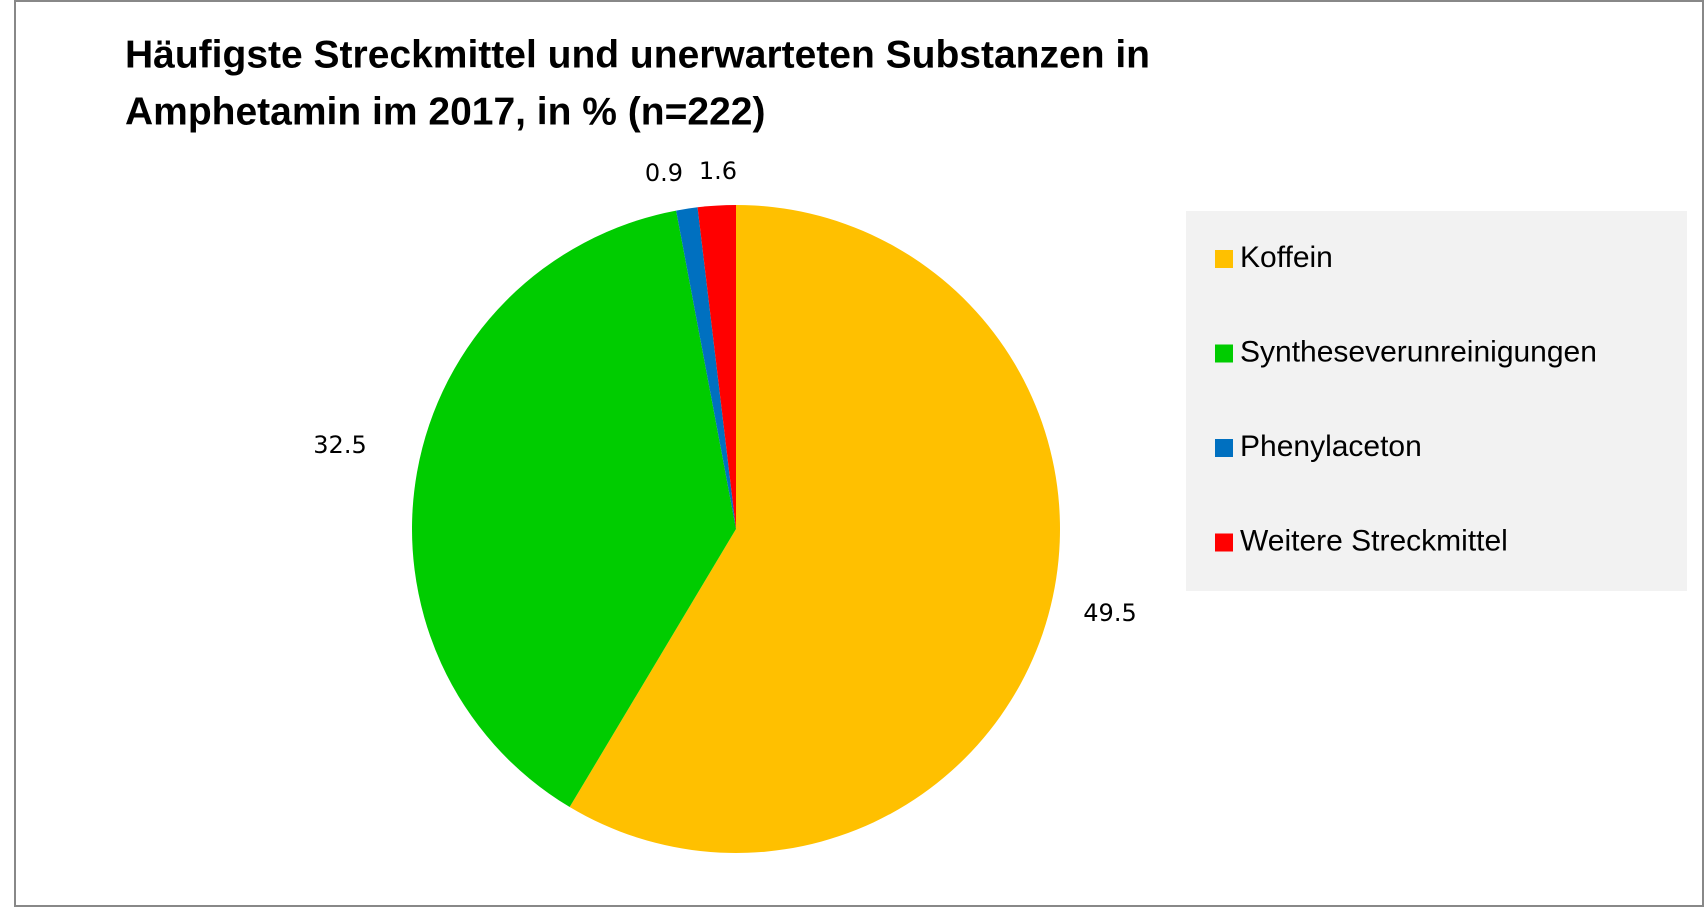 The image size is (1704, 907). What do you see at coordinates (664, 173) in the screenshot?
I see `data-label: 0.9` at bounding box center [664, 173].